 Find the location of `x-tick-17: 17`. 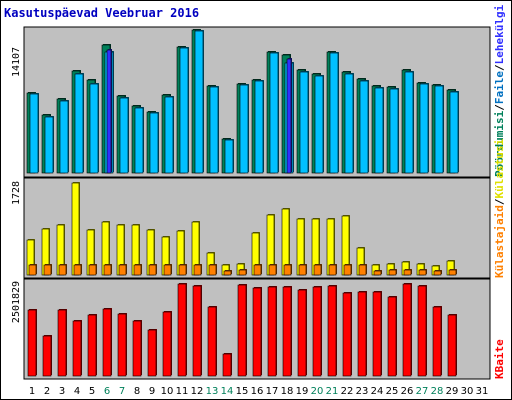

x-tick-17: 17 is located at coordinates (272, 391).